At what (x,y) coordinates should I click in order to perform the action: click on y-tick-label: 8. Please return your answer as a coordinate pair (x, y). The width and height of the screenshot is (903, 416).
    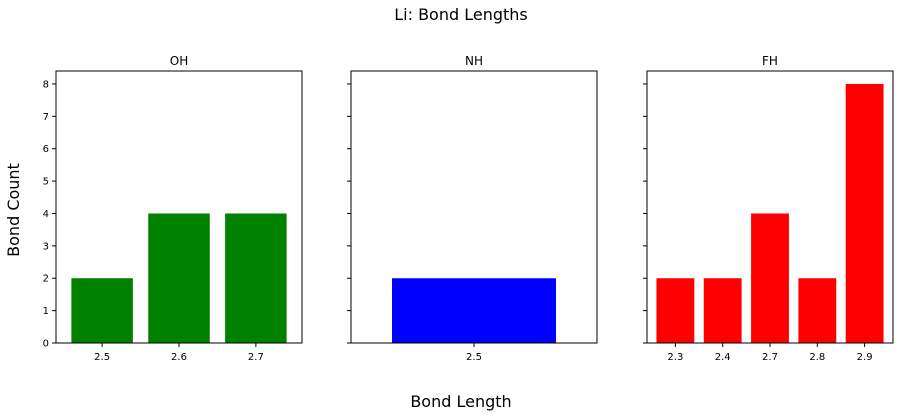
    Looking at the image, I should click on (46, 84).